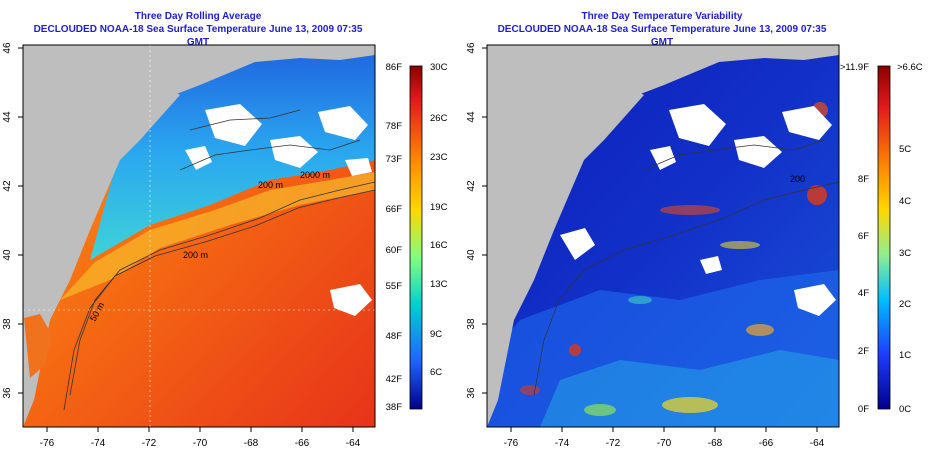 This screenshot has width=950, height=475. I want to click on left-f-label: 78F, so click(394, 126).